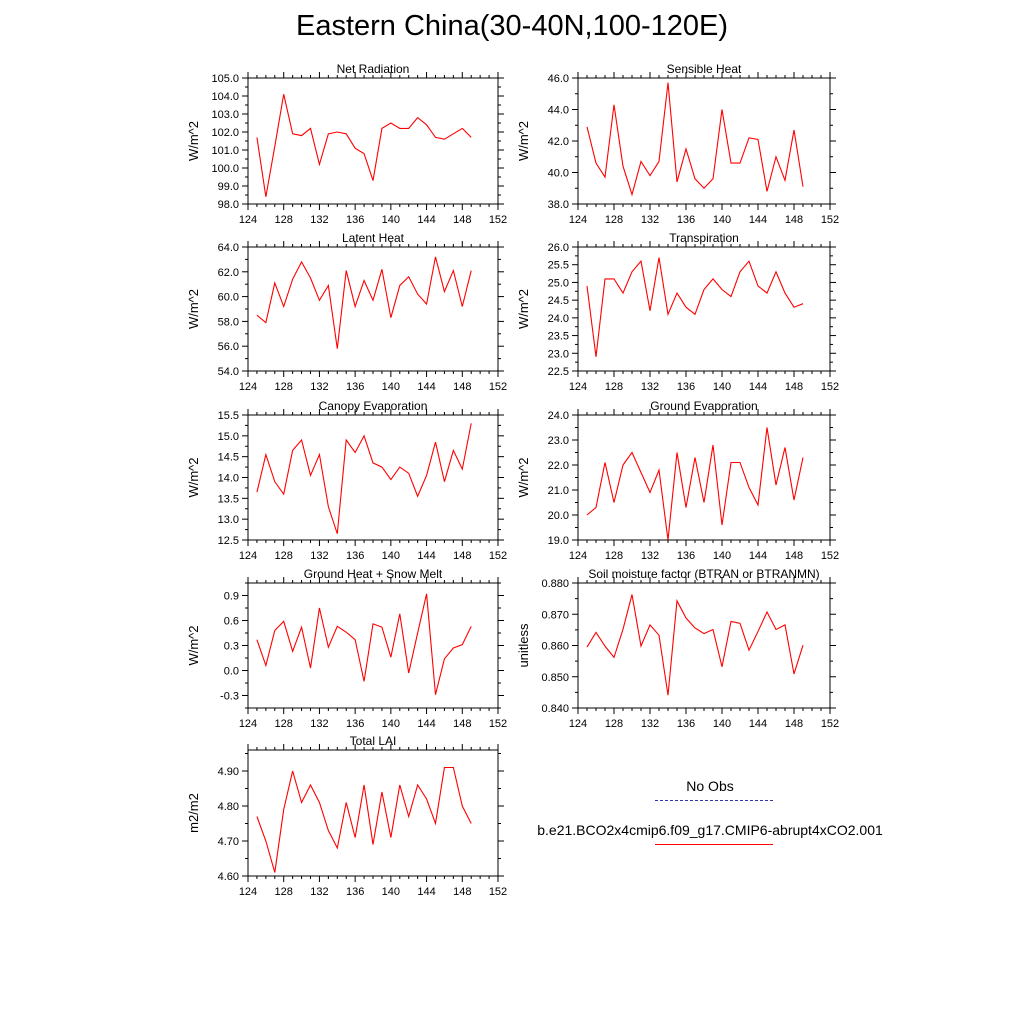  I want to click on y-tick-label: 101.0, so click(225, 151).